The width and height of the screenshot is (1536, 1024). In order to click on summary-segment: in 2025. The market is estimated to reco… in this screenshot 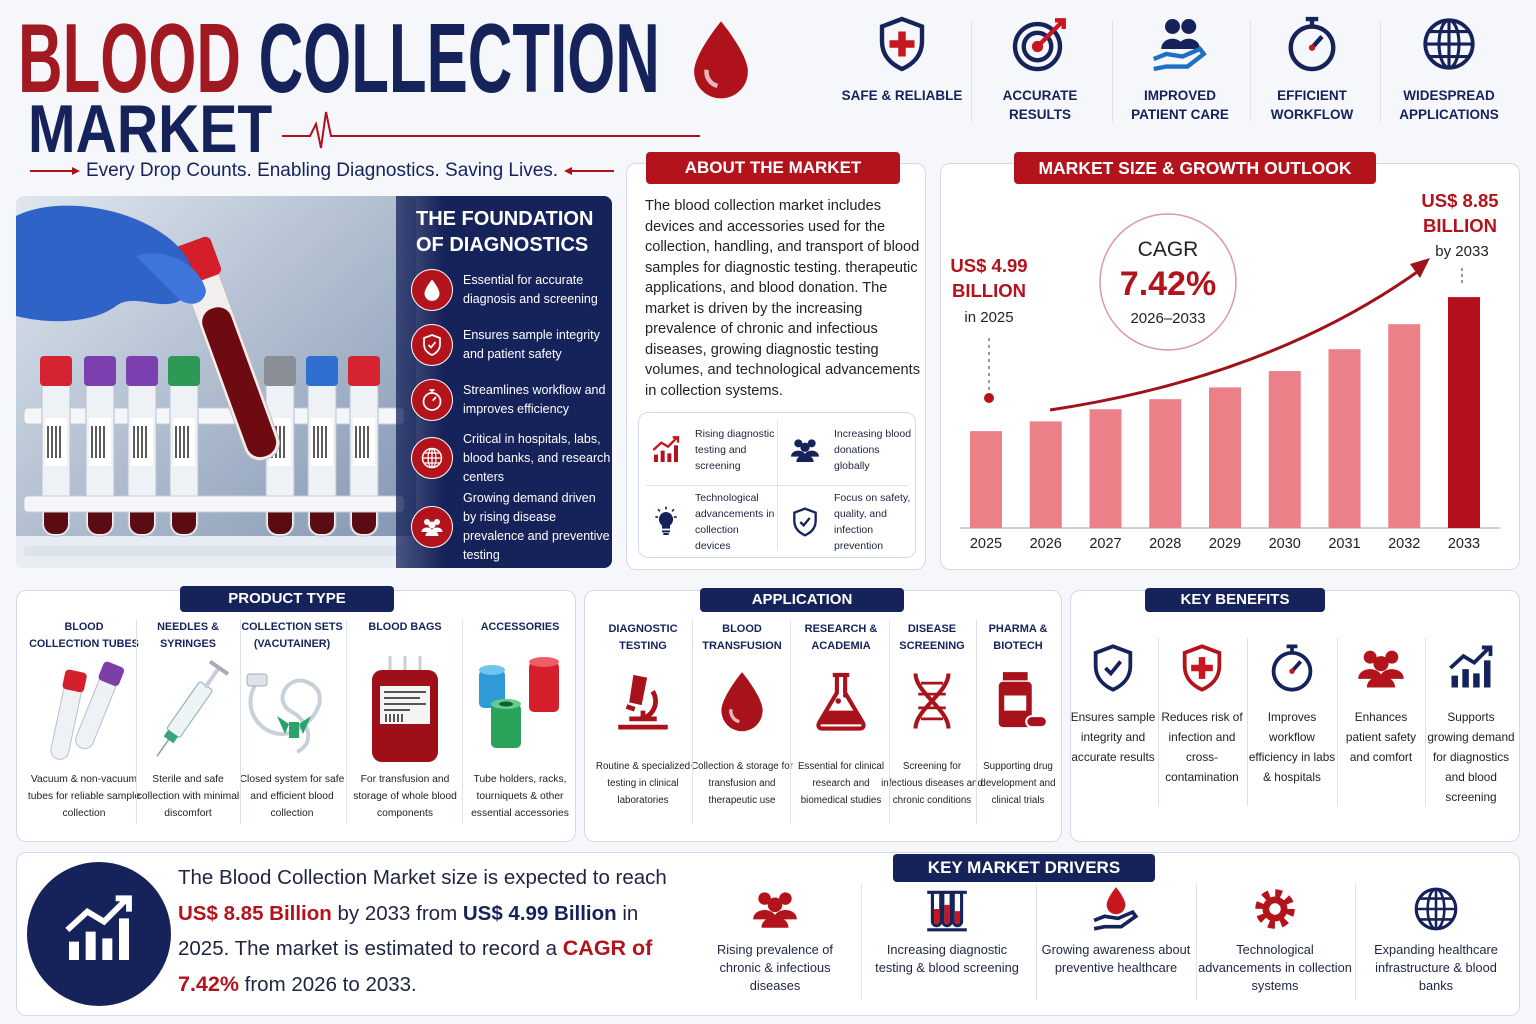, I will do `click(408, 931)`.